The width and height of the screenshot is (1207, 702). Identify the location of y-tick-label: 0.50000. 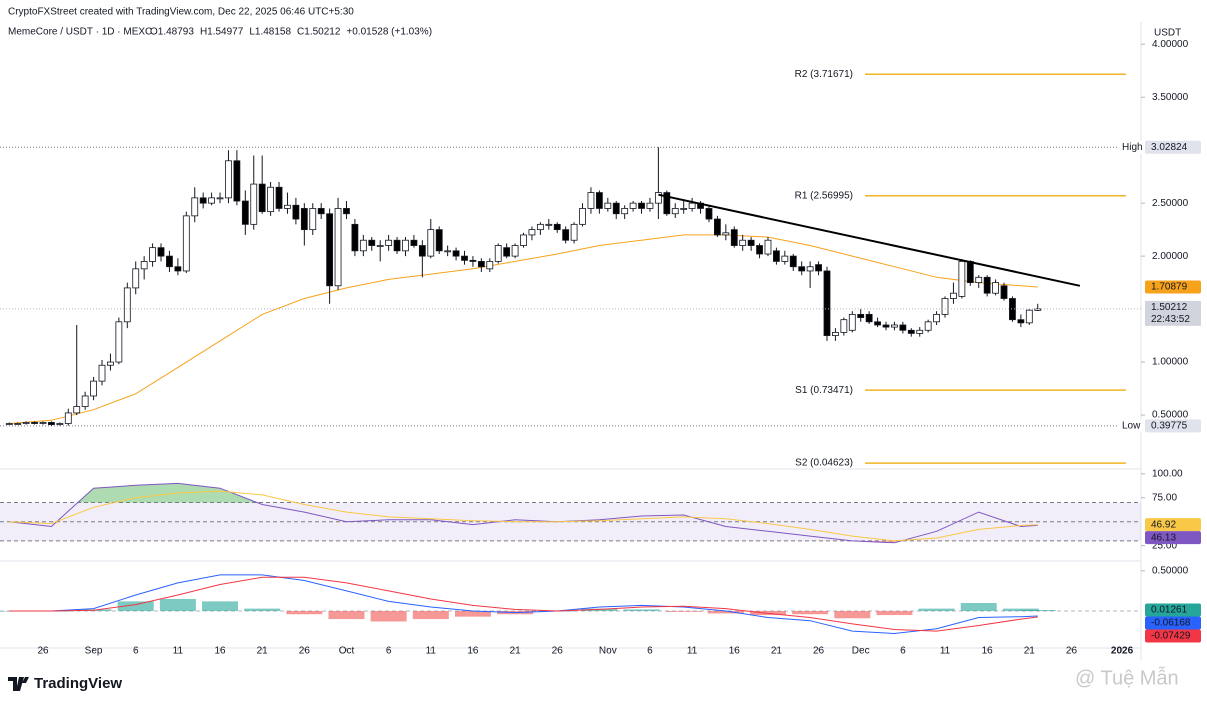
(1170, 570).